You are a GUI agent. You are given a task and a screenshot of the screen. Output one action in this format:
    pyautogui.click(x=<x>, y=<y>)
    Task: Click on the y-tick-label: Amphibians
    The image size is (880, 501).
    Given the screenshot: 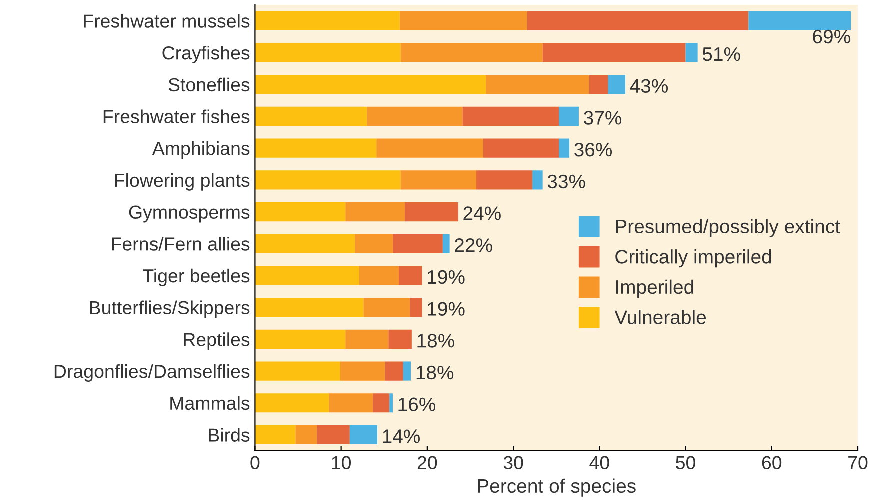 What is the action you would take?
    pyautogui.click(x=201, y=151)
    